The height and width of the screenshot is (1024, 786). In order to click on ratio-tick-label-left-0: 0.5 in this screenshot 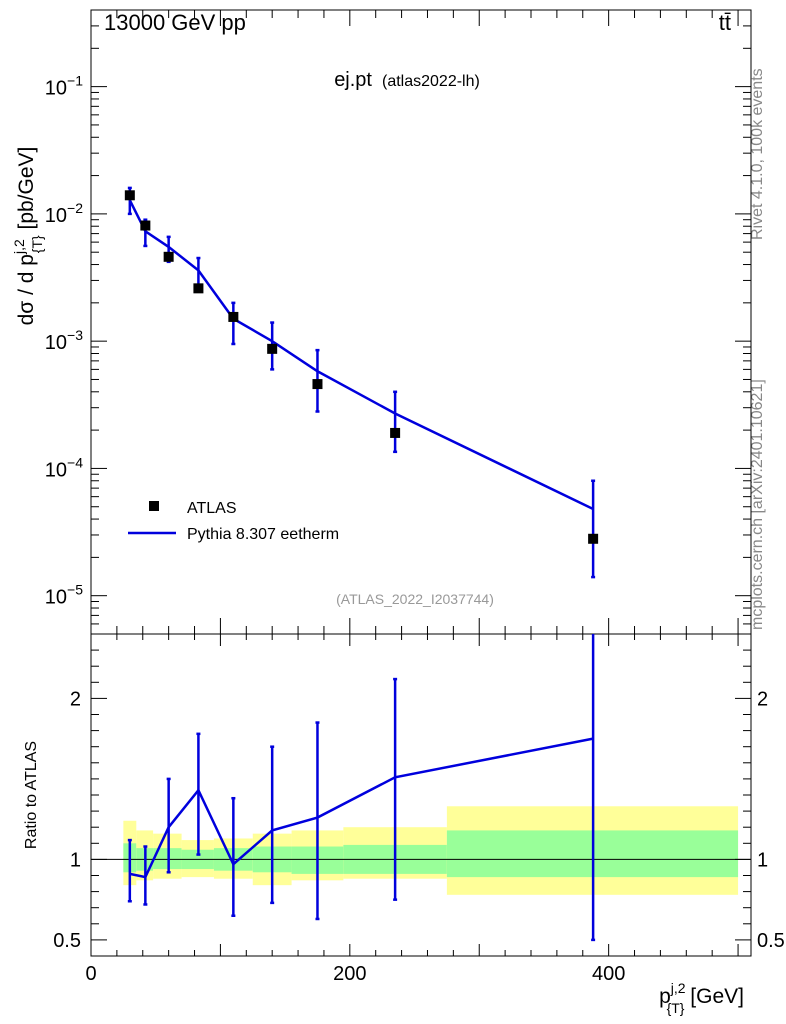, I will do `click(67, 941)`.